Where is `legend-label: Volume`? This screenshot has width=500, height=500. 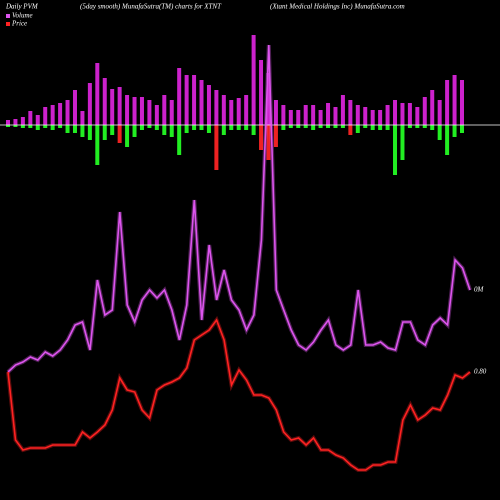 legend-label: Volume is located at coordinates (22, 16).